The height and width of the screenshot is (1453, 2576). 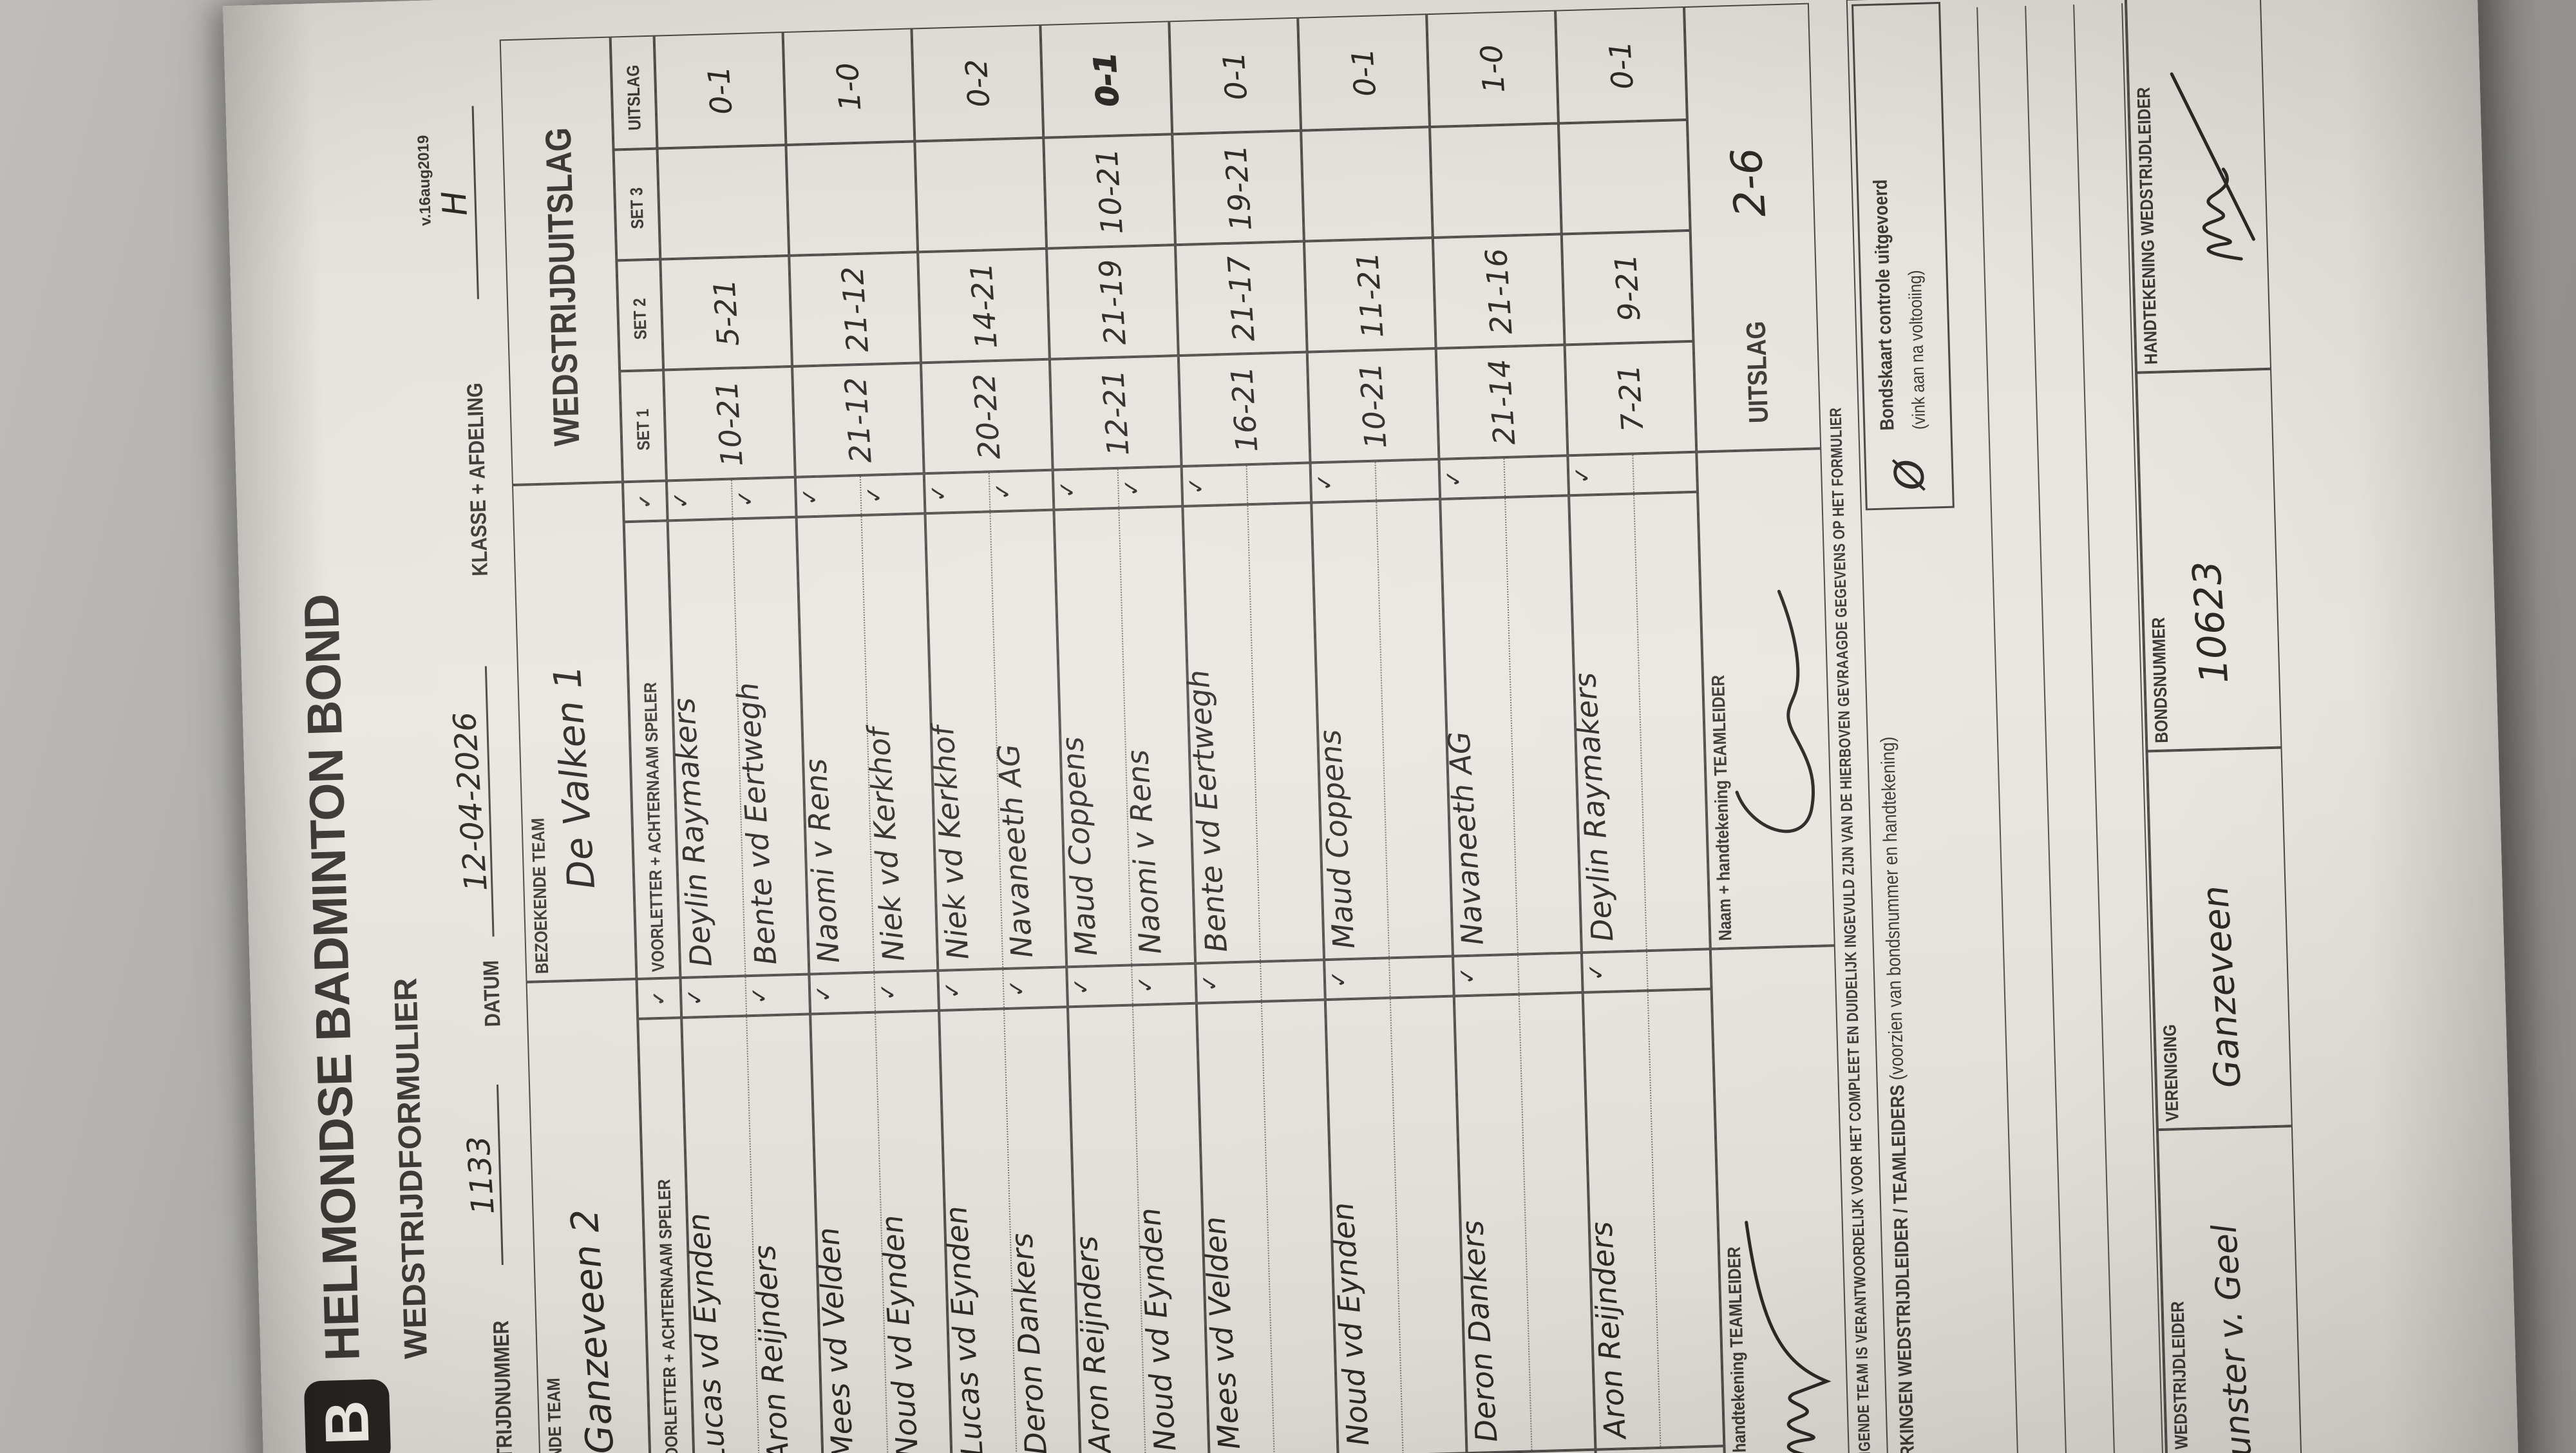 I want to click on datum-value: 12-04-2026, so click(x=470, y=802).